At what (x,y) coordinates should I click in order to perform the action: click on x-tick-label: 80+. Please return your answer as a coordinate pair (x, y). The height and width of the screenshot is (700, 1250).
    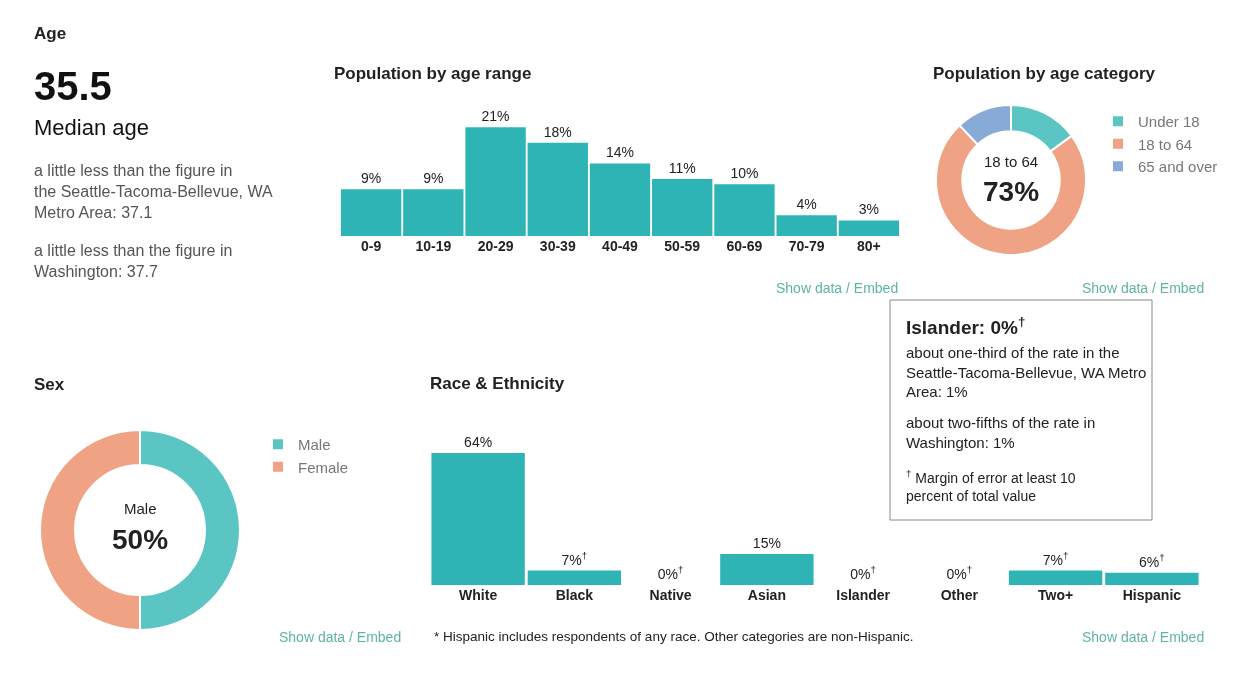
    Looking at the image, I should click on (869, 246).